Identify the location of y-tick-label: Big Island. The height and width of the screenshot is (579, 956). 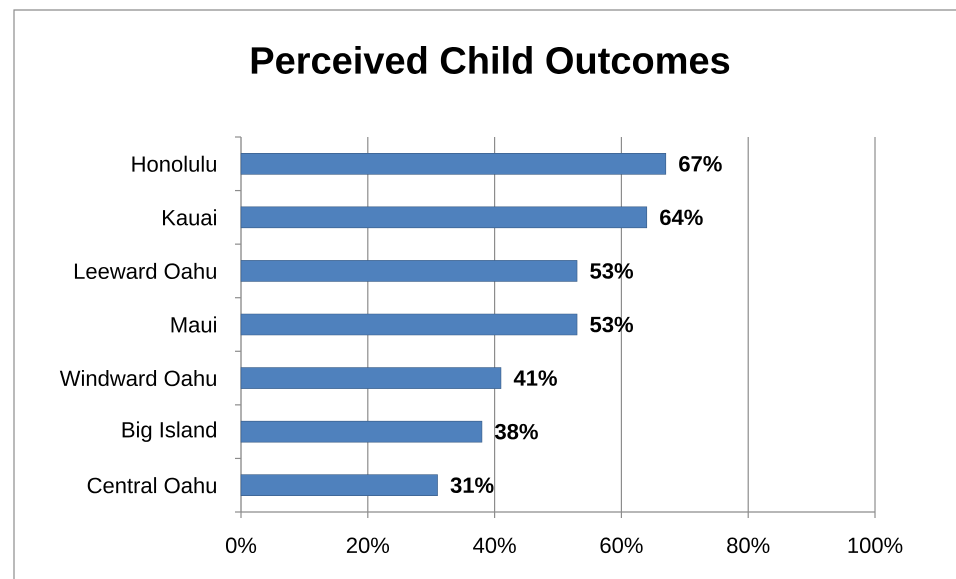
(169, 431).